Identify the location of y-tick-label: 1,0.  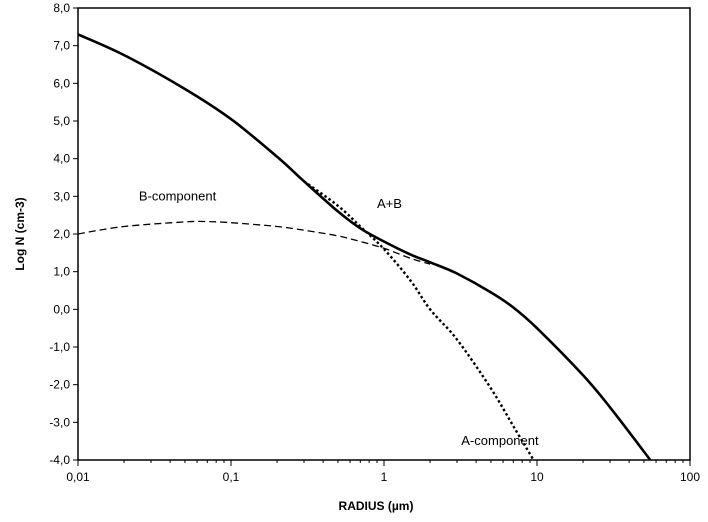
(61, 272).